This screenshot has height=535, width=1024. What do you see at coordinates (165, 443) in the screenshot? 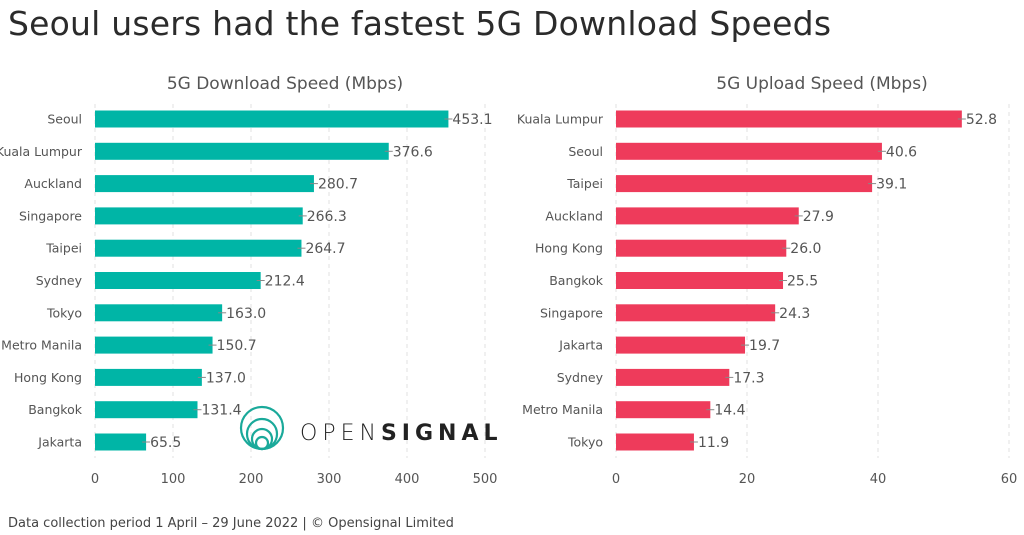
I see `data-label: 65.5` at bounding box center [165, 443].